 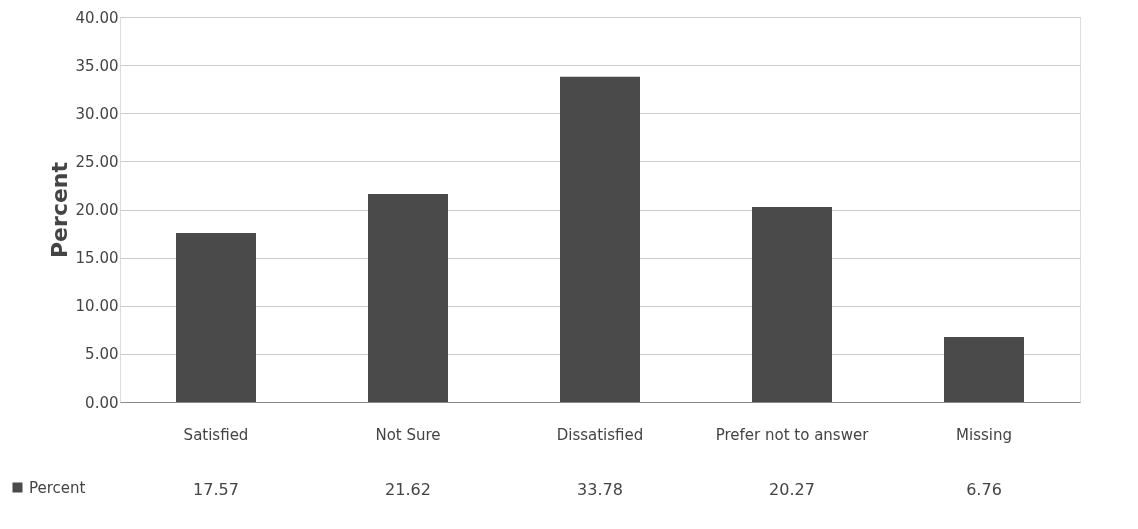 I want to click on data-label: 21.62, so click(x=408, y=489).